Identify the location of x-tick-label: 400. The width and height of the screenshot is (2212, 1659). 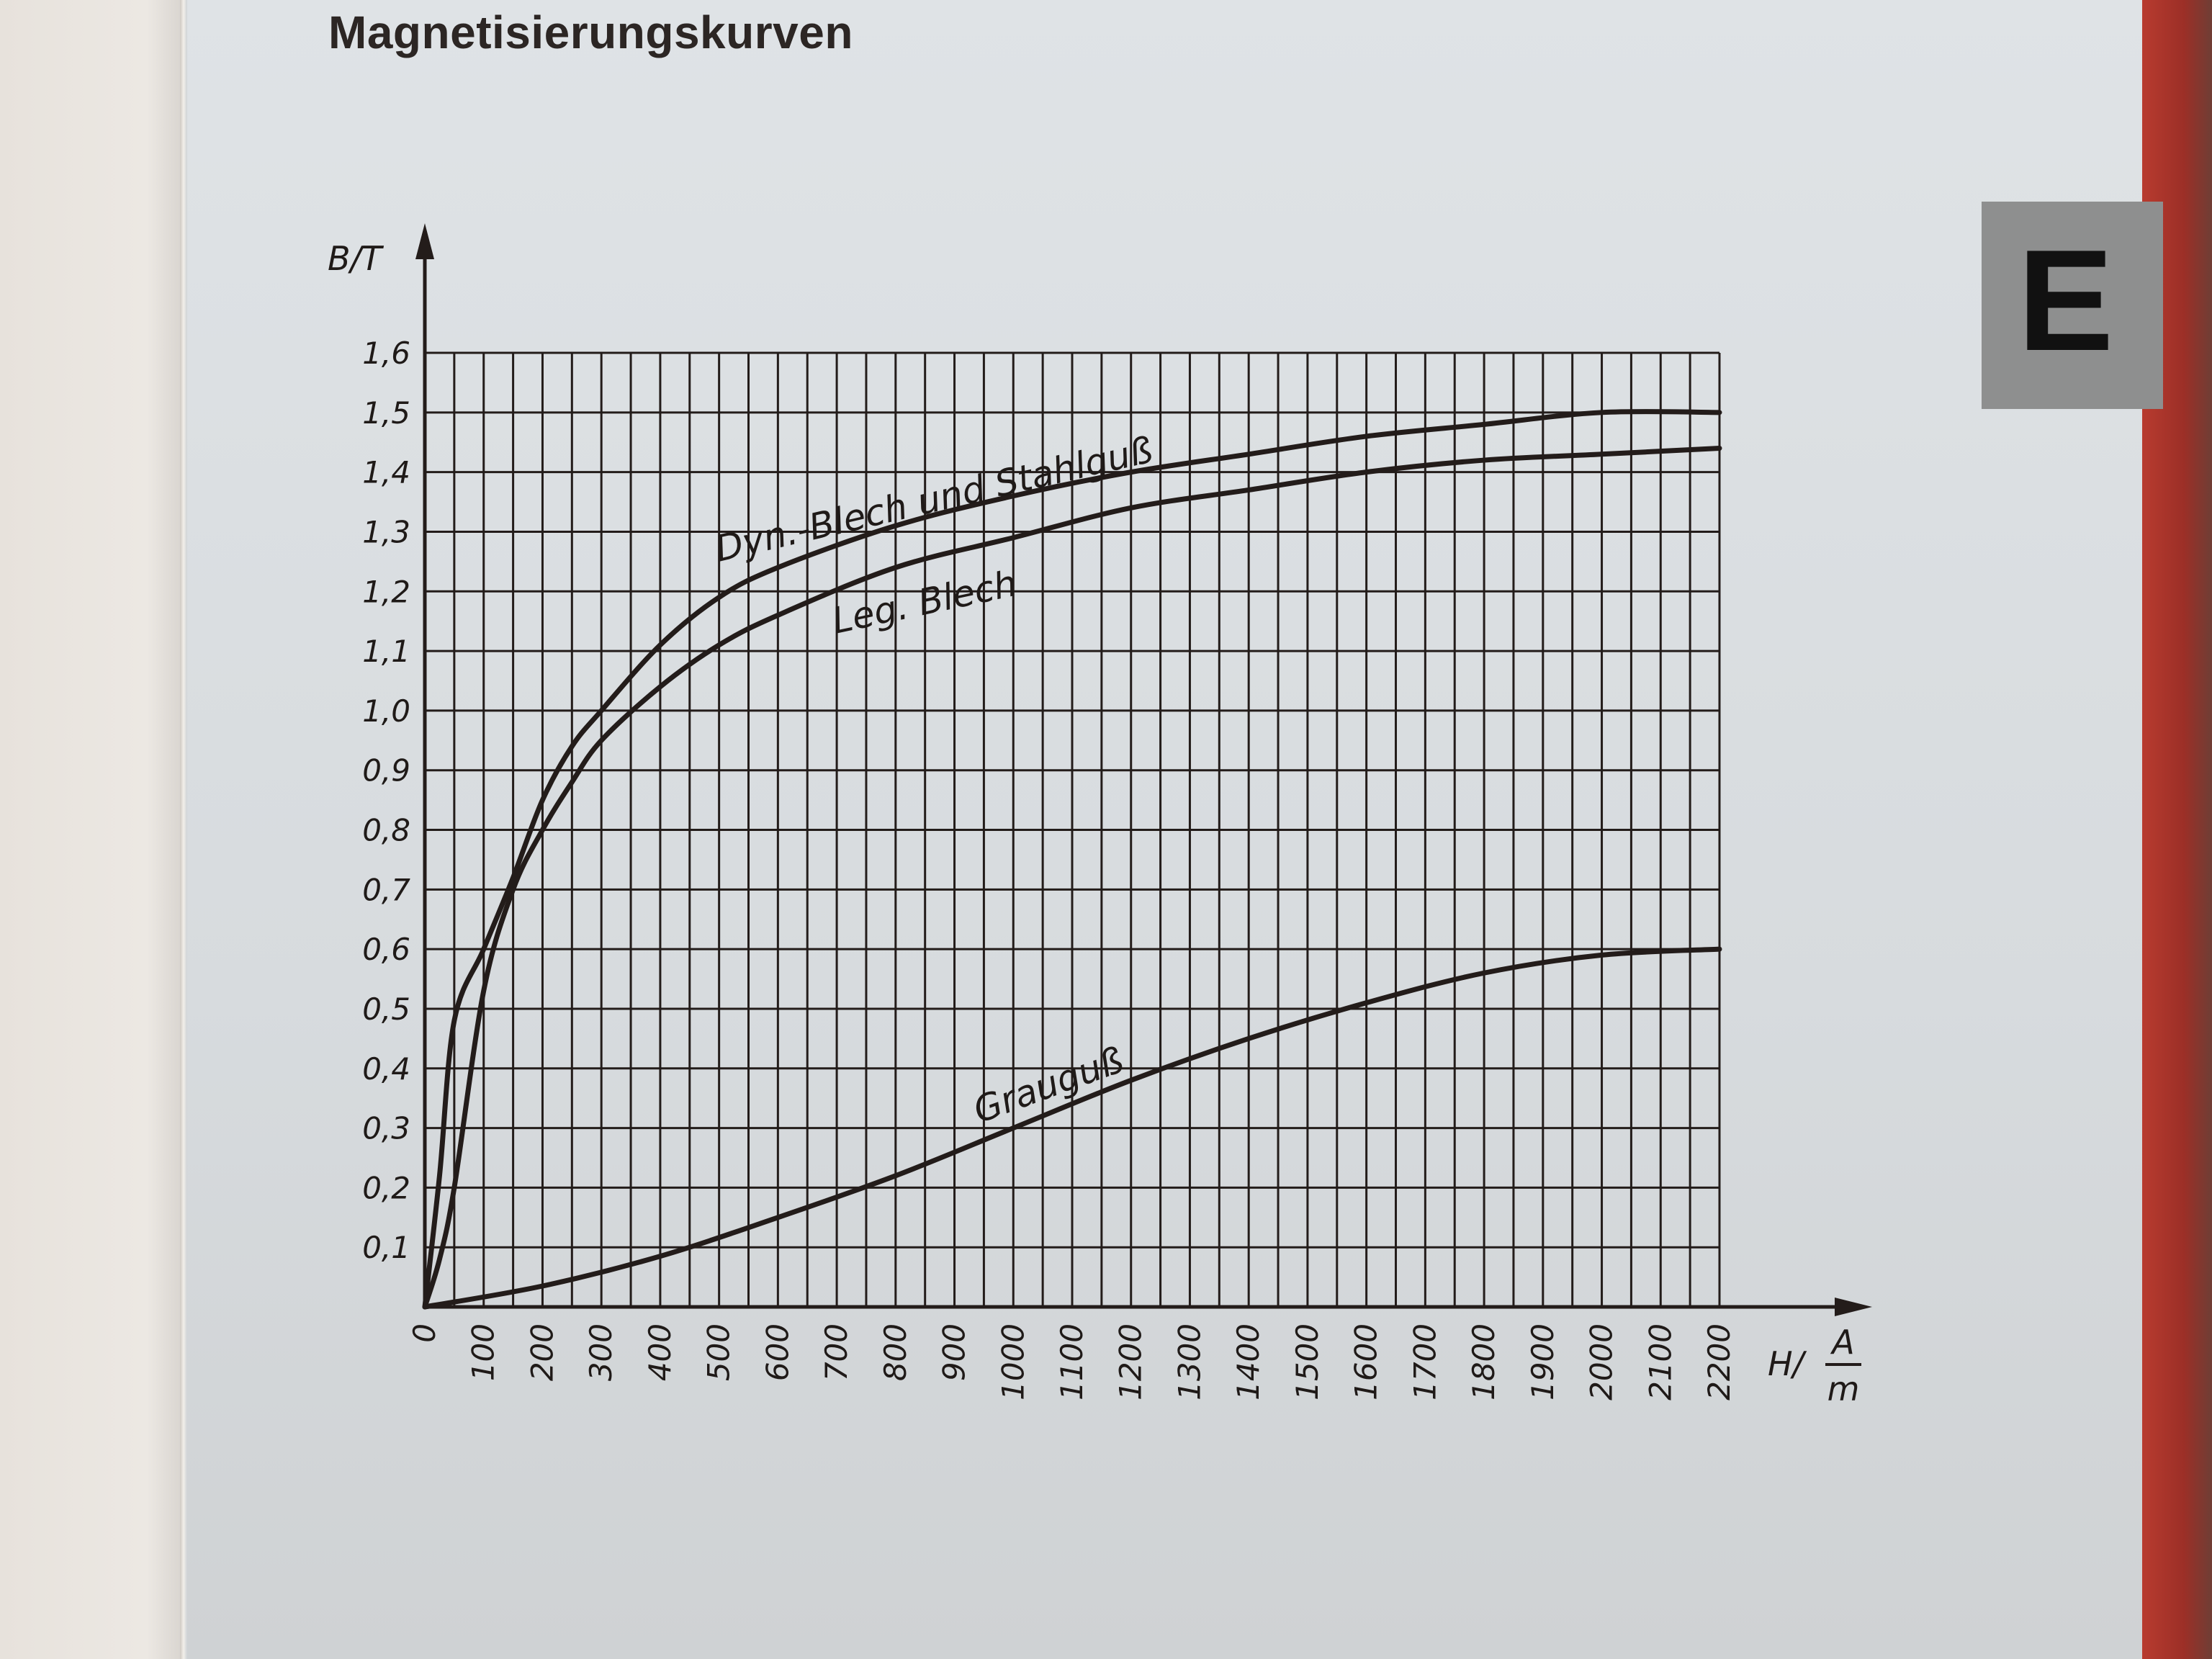
(660, 1352).